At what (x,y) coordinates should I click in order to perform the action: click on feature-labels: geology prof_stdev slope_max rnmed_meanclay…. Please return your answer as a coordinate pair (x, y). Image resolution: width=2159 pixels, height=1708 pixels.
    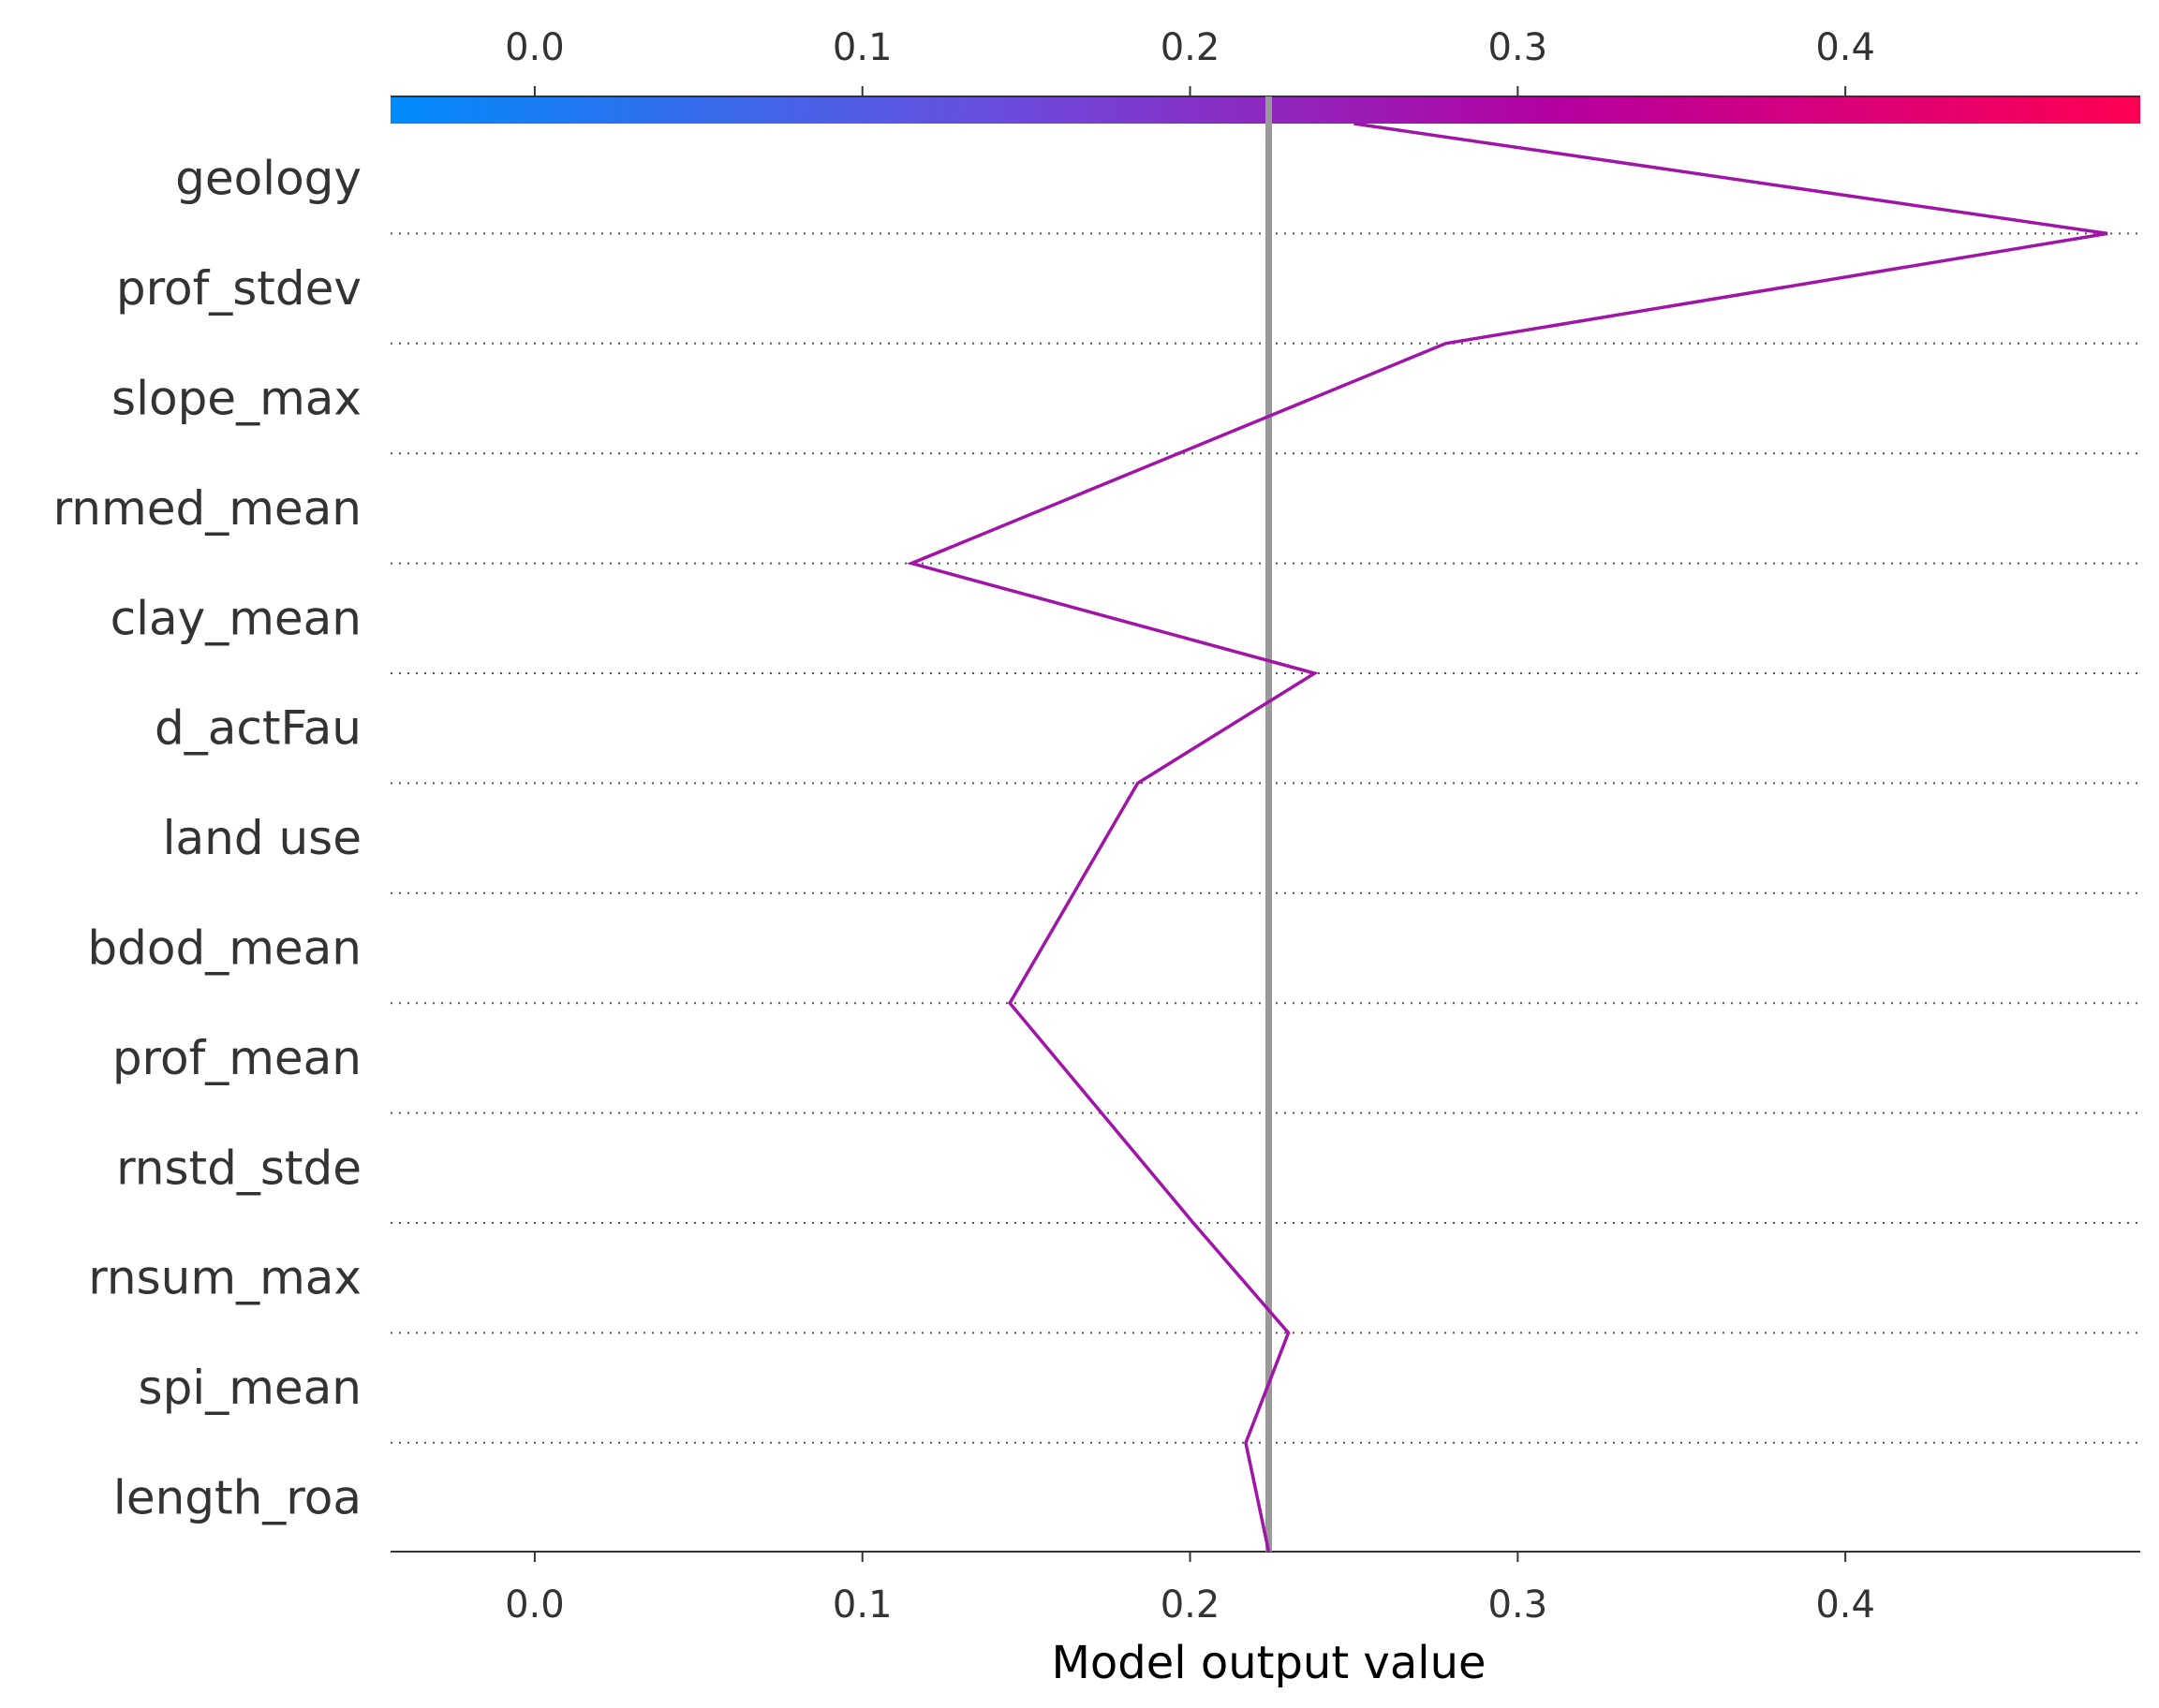
    Looking at the image, I should click on (207, 839).